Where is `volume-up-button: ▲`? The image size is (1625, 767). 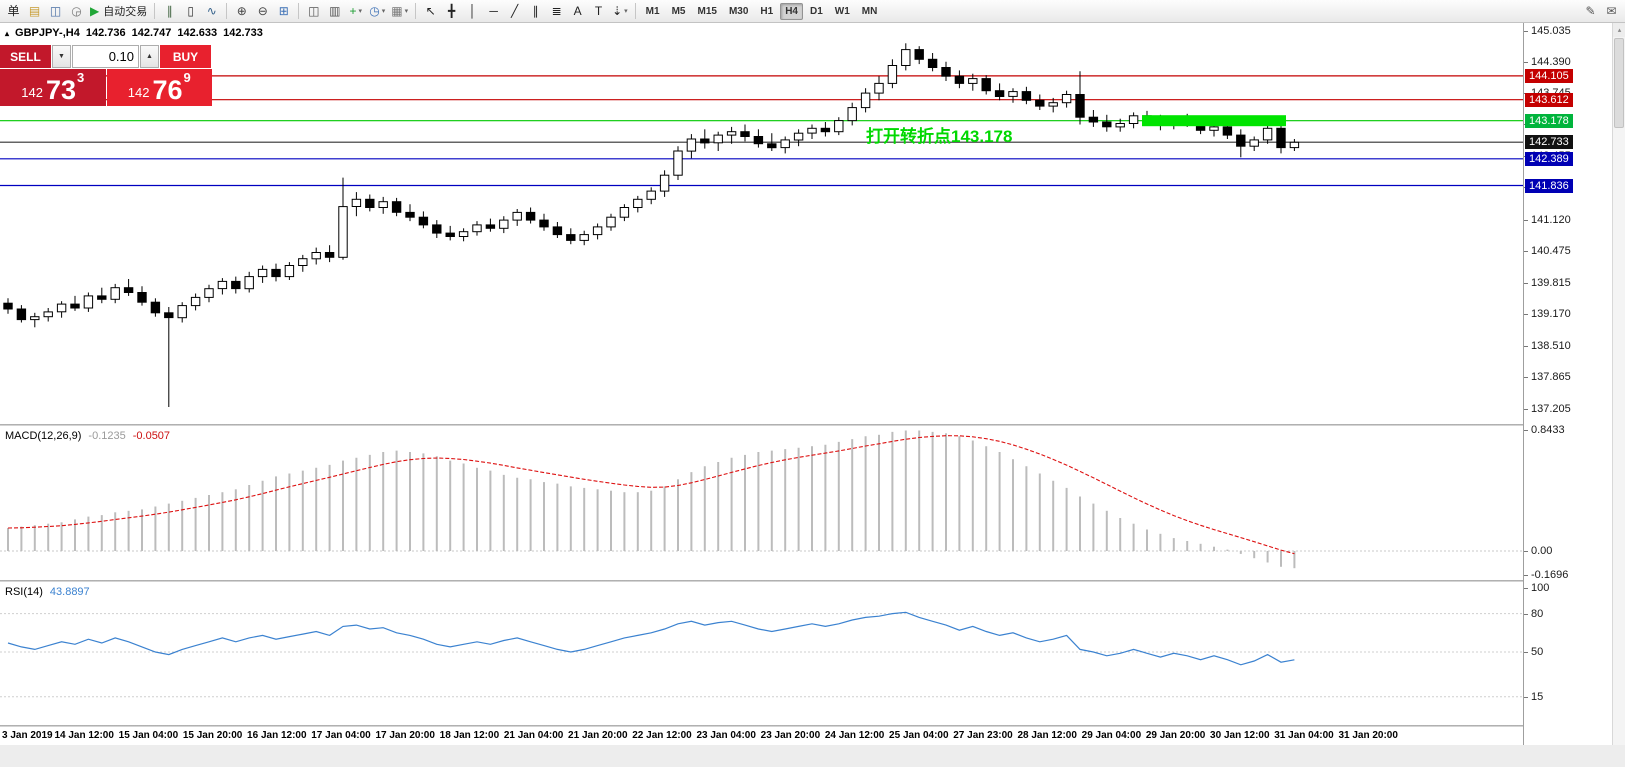 volume-up-button: ▲ is located at coordinates (149, 56).